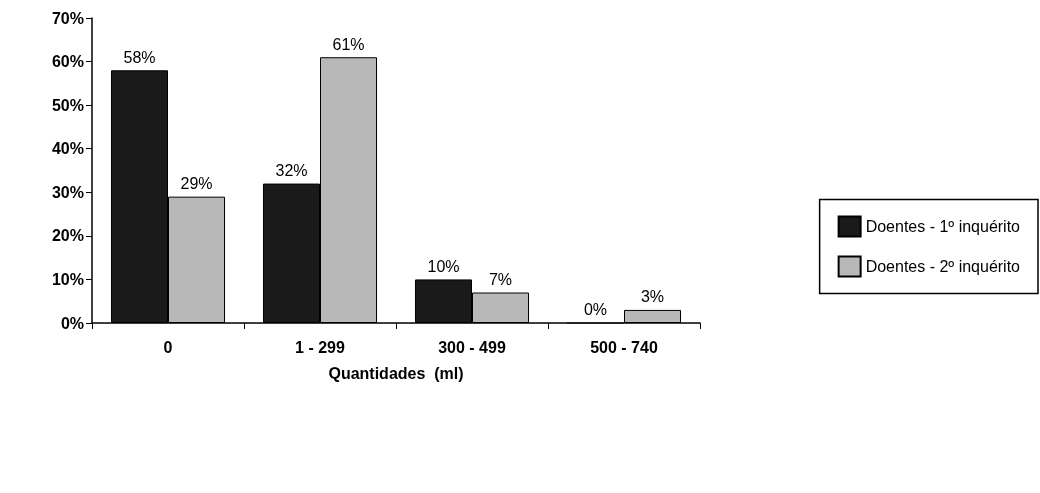 The height and width of the screenshot is (493, 1040). What do you see at coordinates (139, 57) in the screenshot?
I see `data-label: 58%` at bounding box center [139, 57].